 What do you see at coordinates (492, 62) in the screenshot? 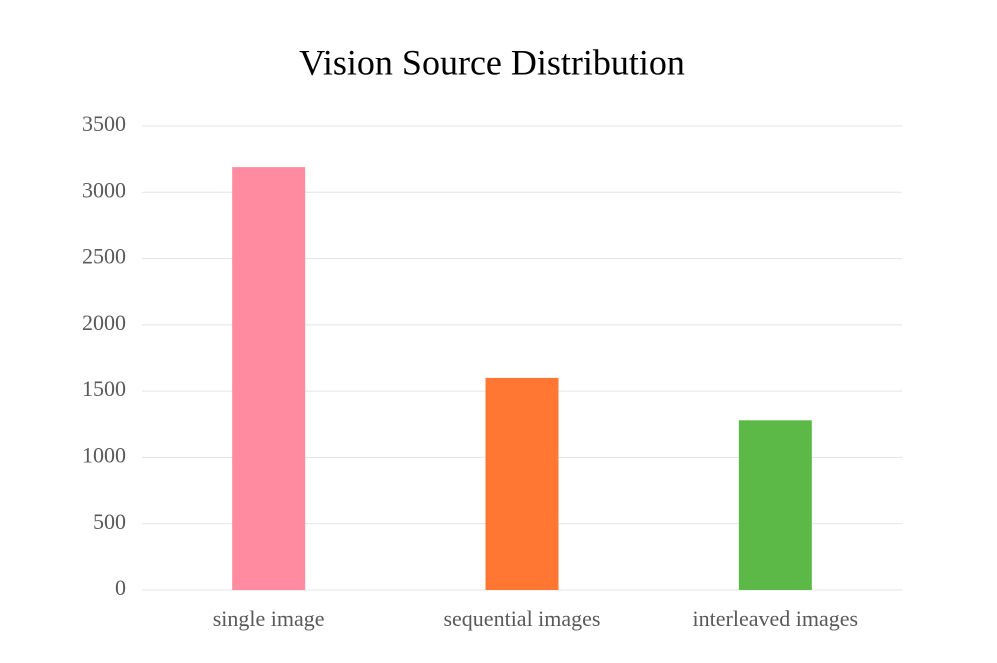
I see `chart-title: Vision Source Distribution` at bounding box center [492, 62].